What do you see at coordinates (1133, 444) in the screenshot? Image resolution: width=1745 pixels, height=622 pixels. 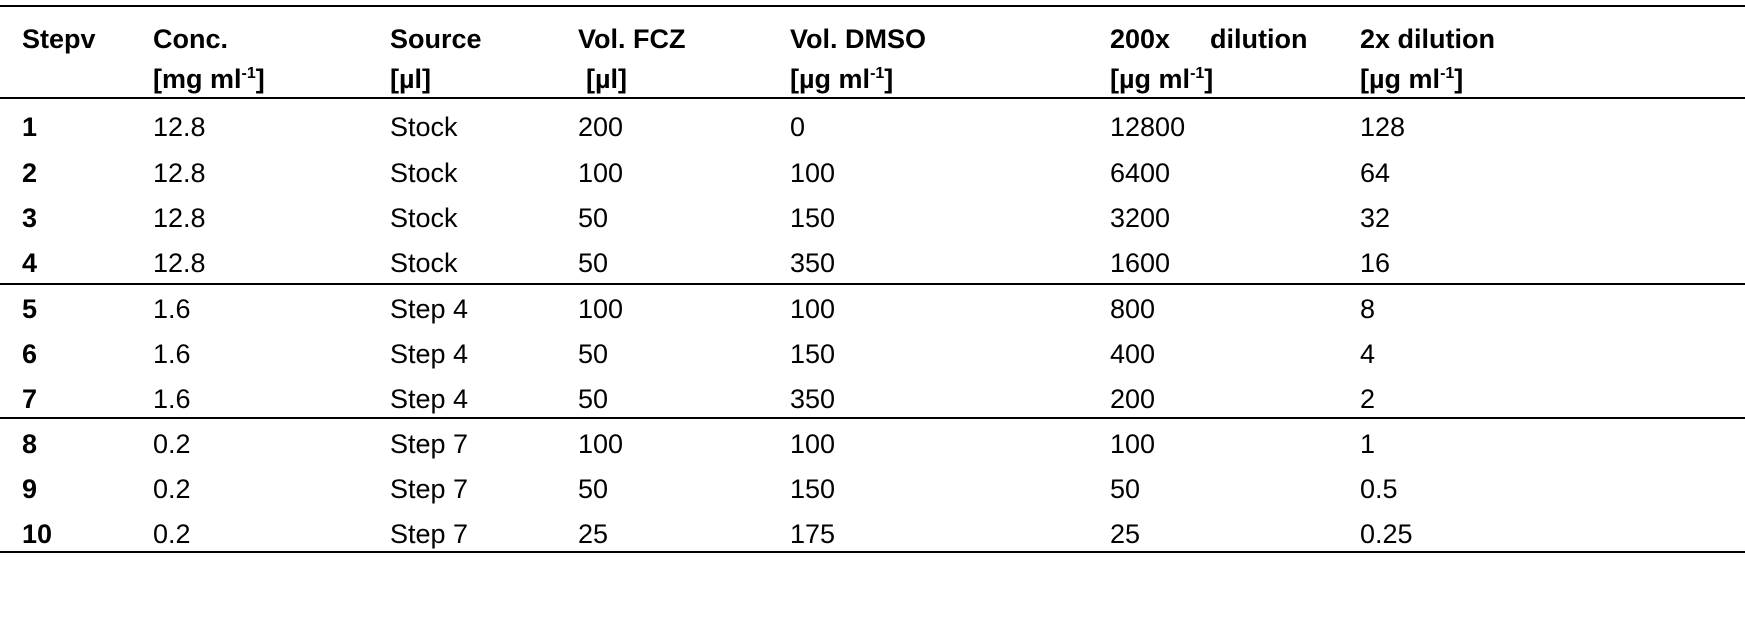 I see `cell-dilution-200x: 100` at bounding box center [1133, 444].